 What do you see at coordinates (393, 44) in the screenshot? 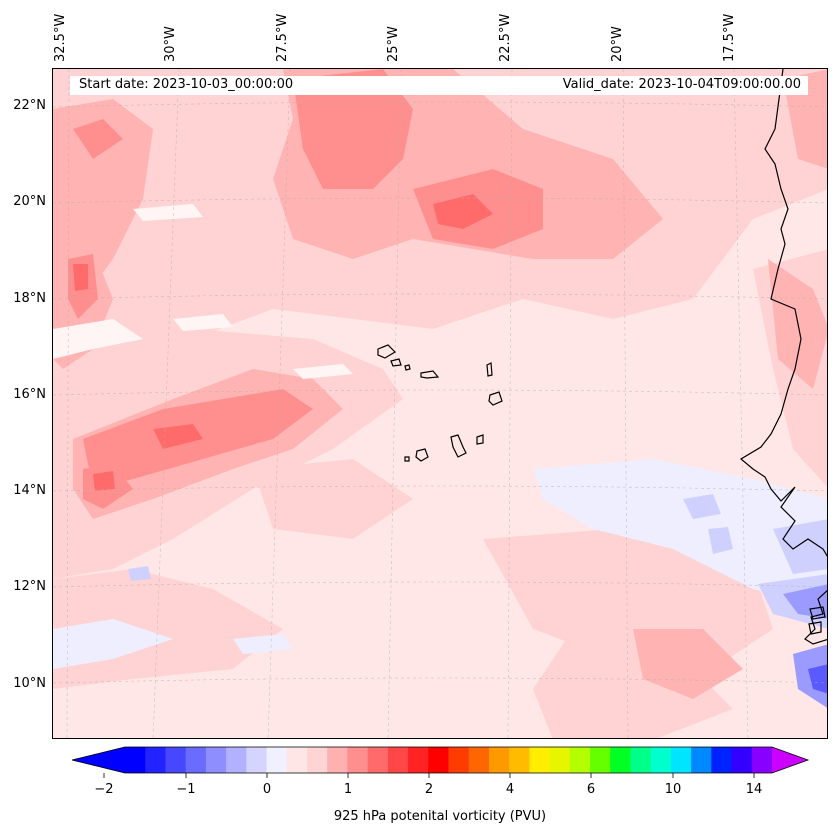
I see `lon-label-25w: 25°W` at bounding box center [393, 44].